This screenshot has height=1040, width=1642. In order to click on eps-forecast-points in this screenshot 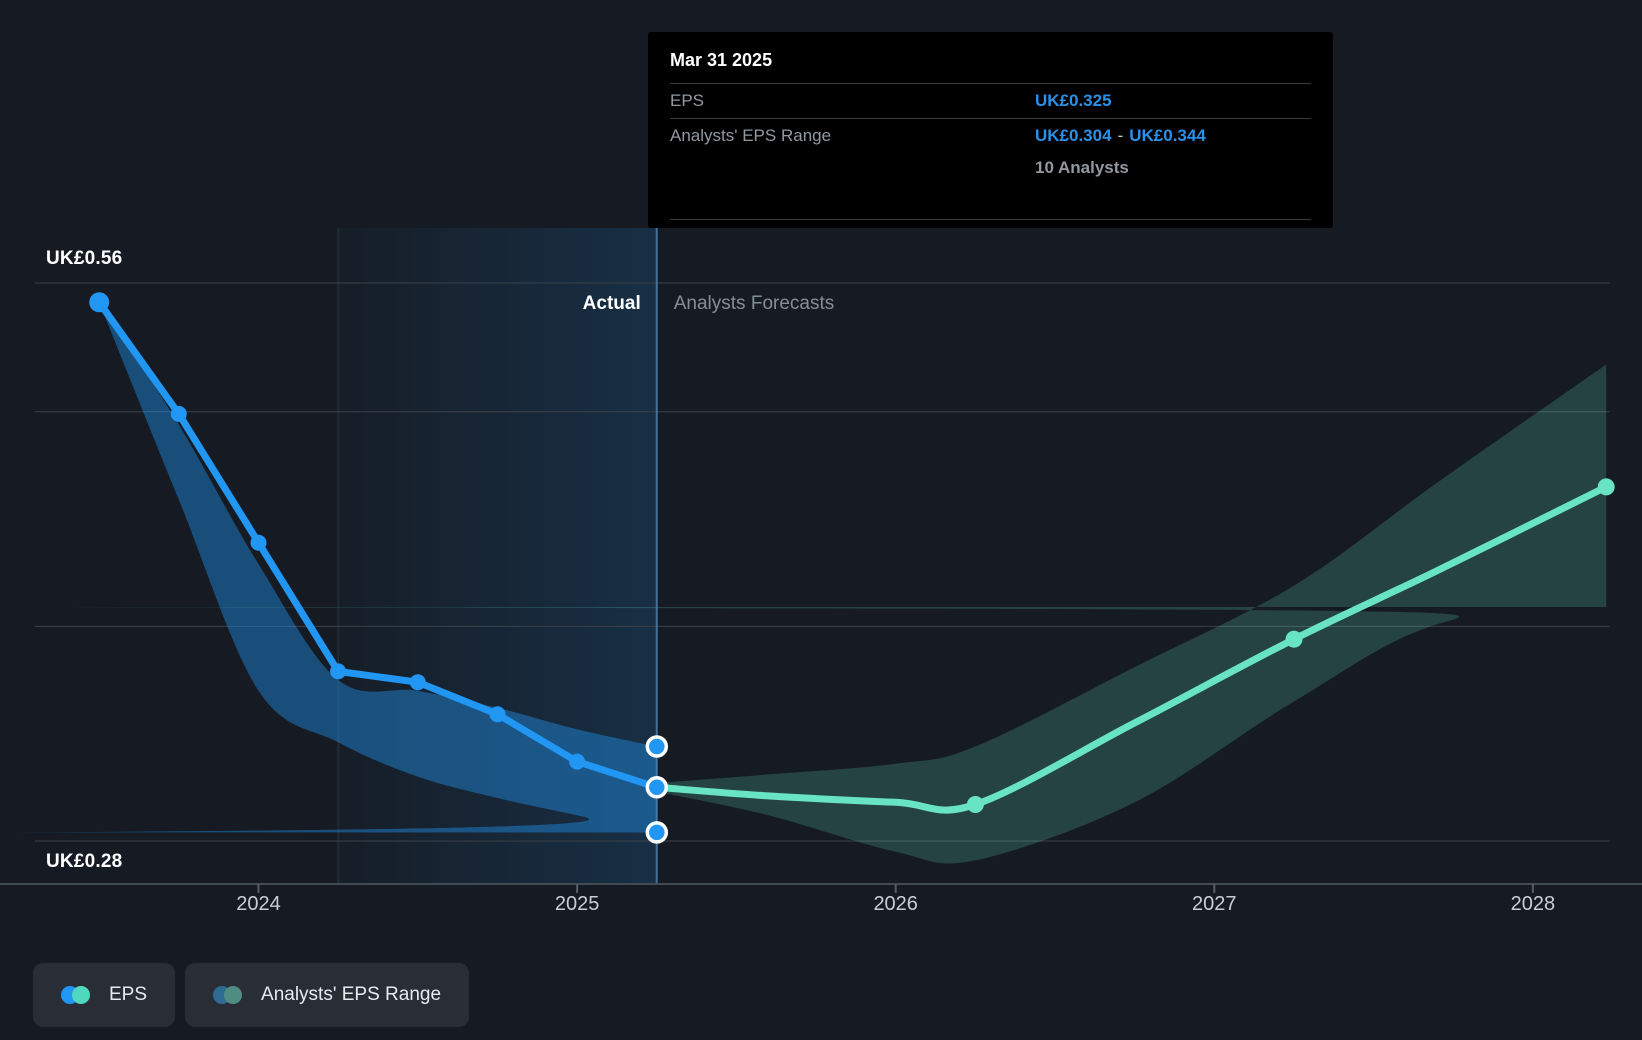, I will do `click(1290, 645)`.